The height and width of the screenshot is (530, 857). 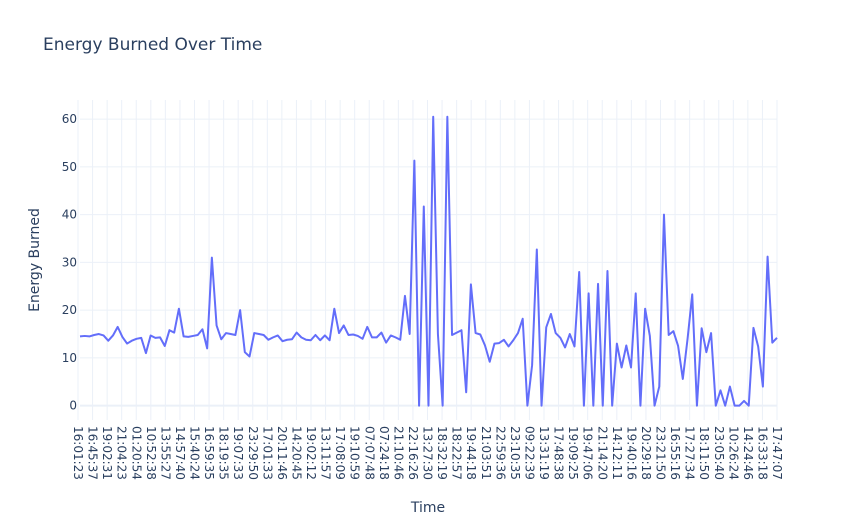 What do you see at coordinates (209, 453) in the screenshot?
I see `x-tick-label: 16:59:35` at bounding box center [209, 453].